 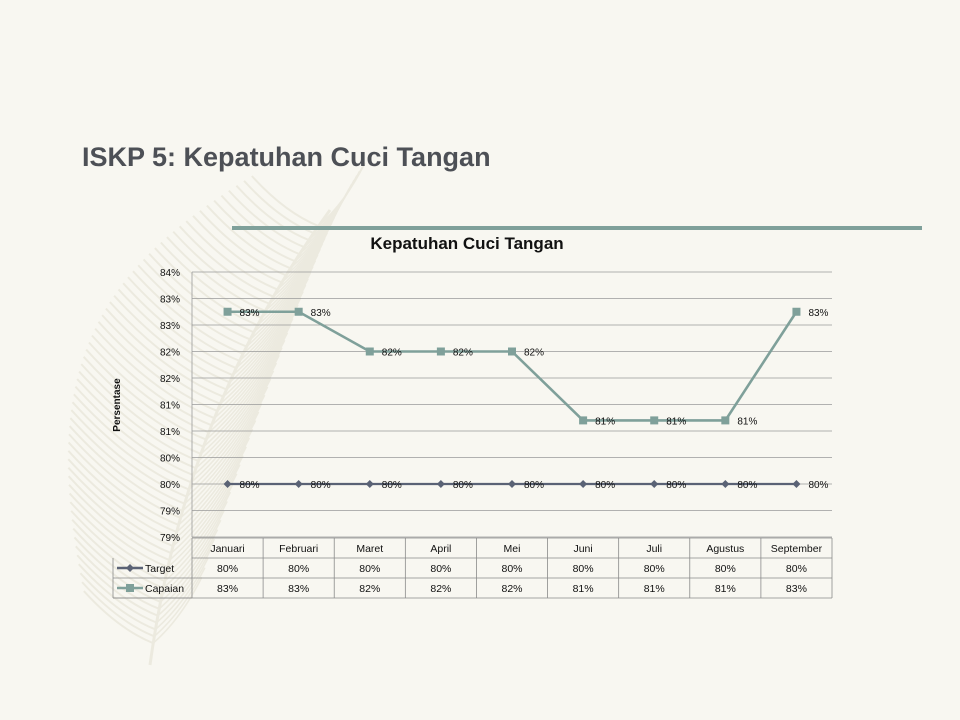 What do you see at coordinates (130, 568) in the screenshot?
I see `legend-key-marker` at bounding box center [130, 568].